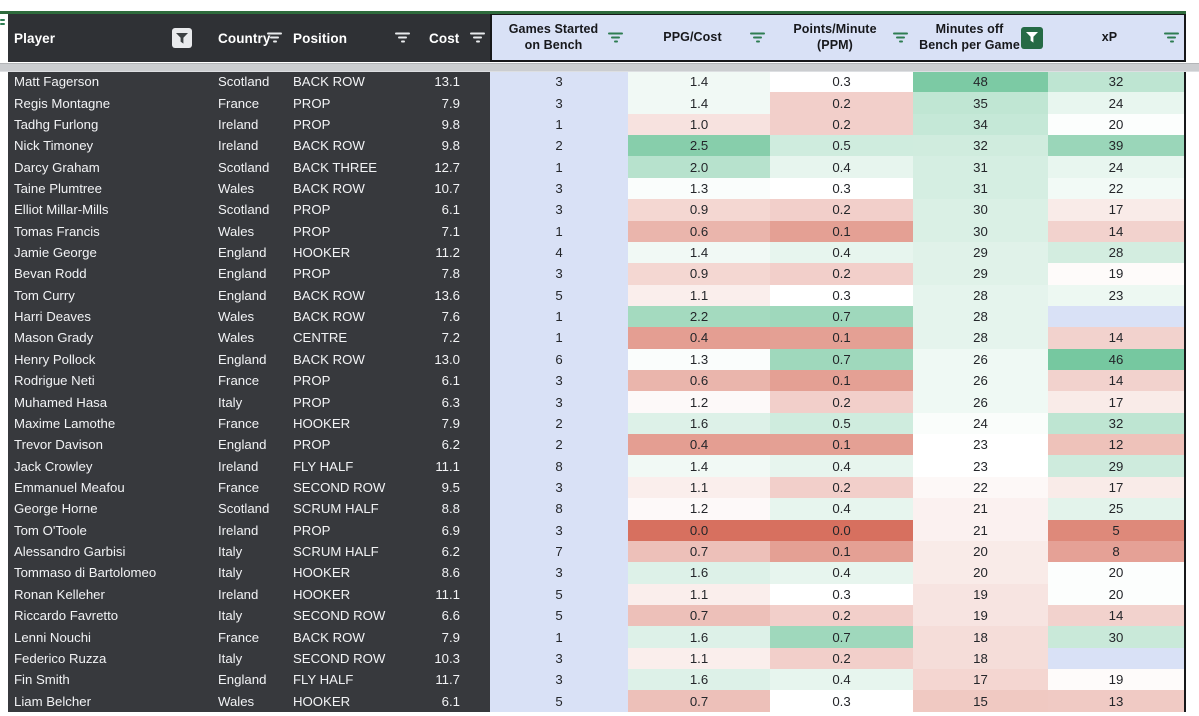 The width and height of the screenshot is (1199, 716). What do you see at coordinates (841, 487) in the screenshot?
I see `cell-ppm-row20: 0.2` at bounding box center [841, 487].